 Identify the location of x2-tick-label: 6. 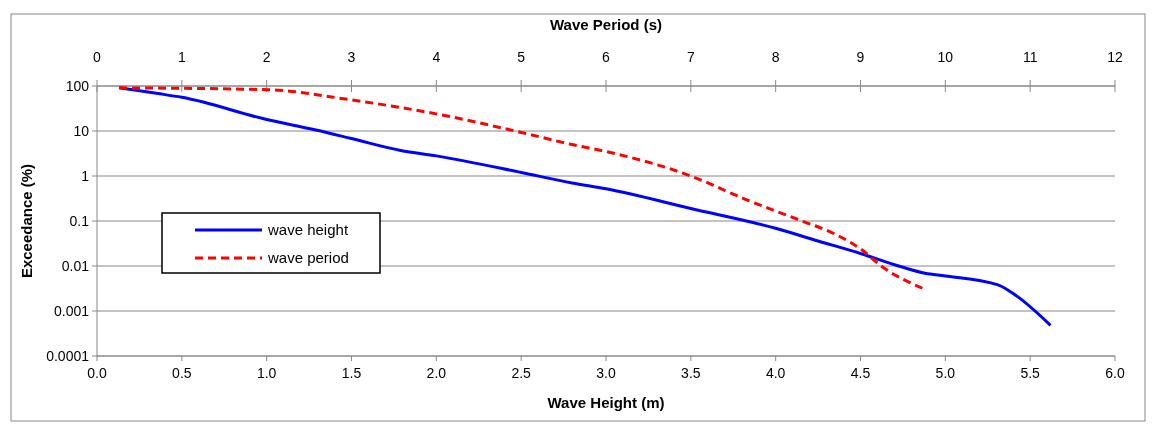
(606, 57).